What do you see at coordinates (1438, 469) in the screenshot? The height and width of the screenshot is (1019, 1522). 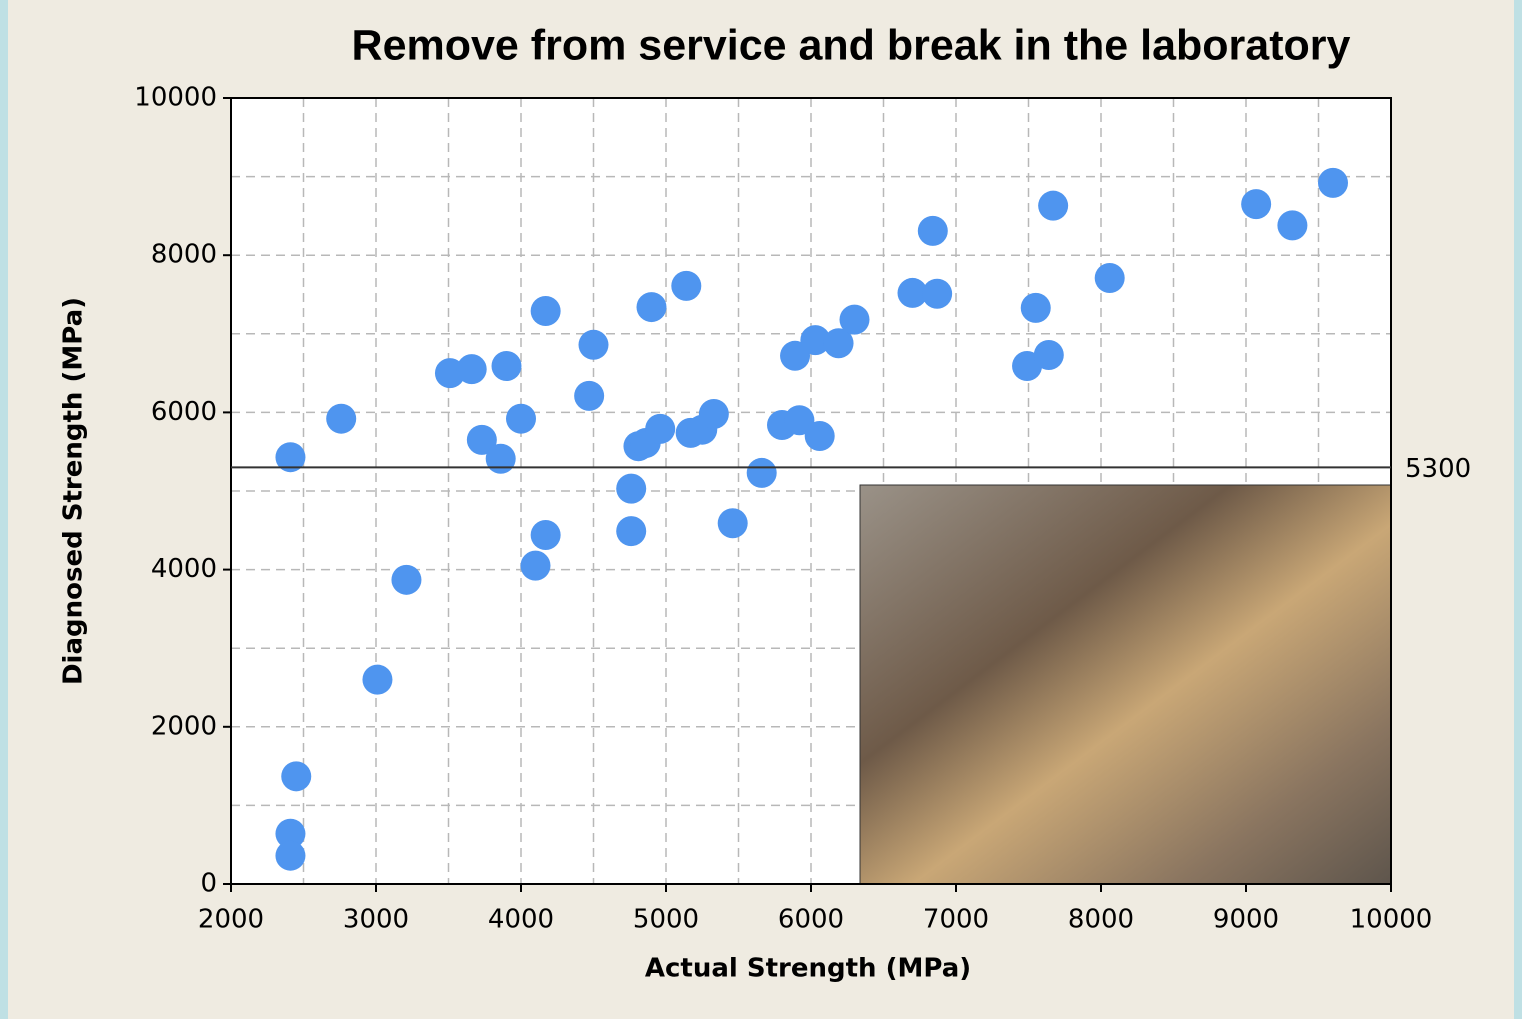 I see `reference-label: 5300` at bounding box center [1438, 469].